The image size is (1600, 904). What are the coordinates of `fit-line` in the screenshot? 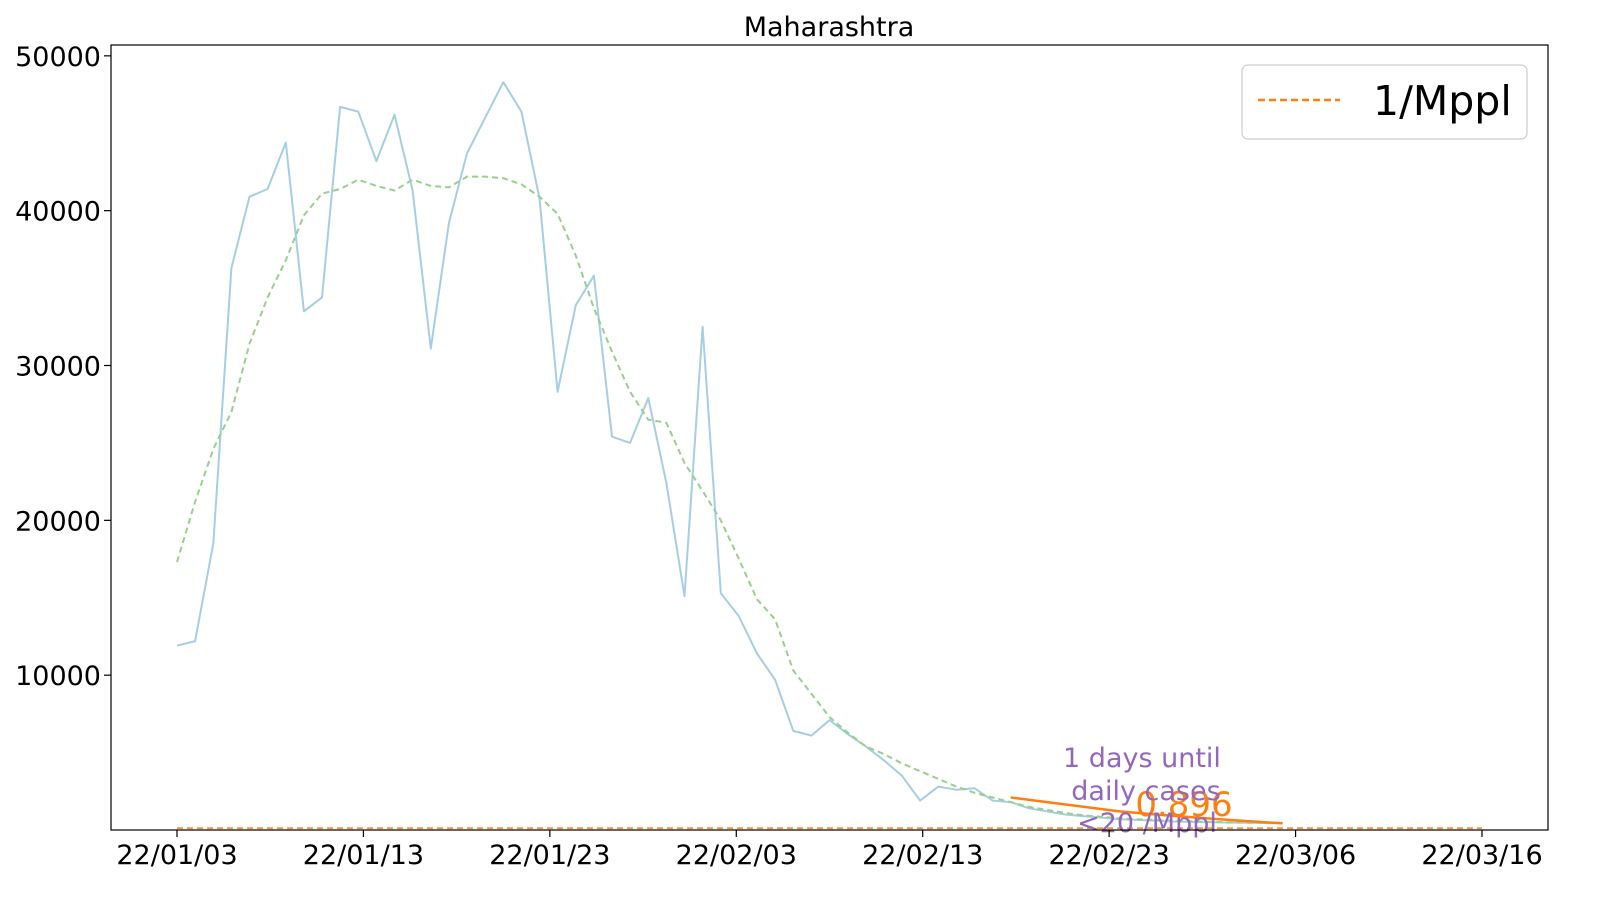 It's located at (1146, 810).